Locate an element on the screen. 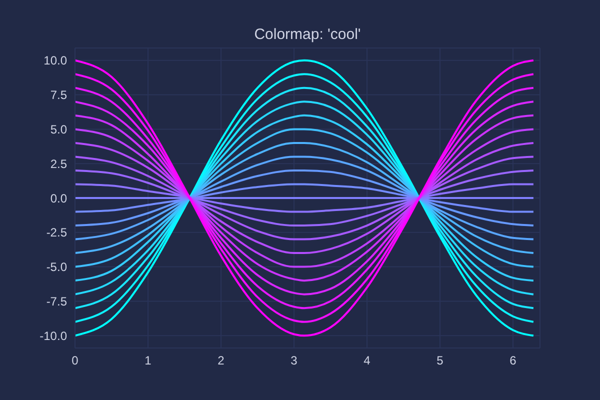 Image resolution: width=600 pixels, height=400 pixels. y-tick-label: -2.5 is located at coordinates (57, 233).